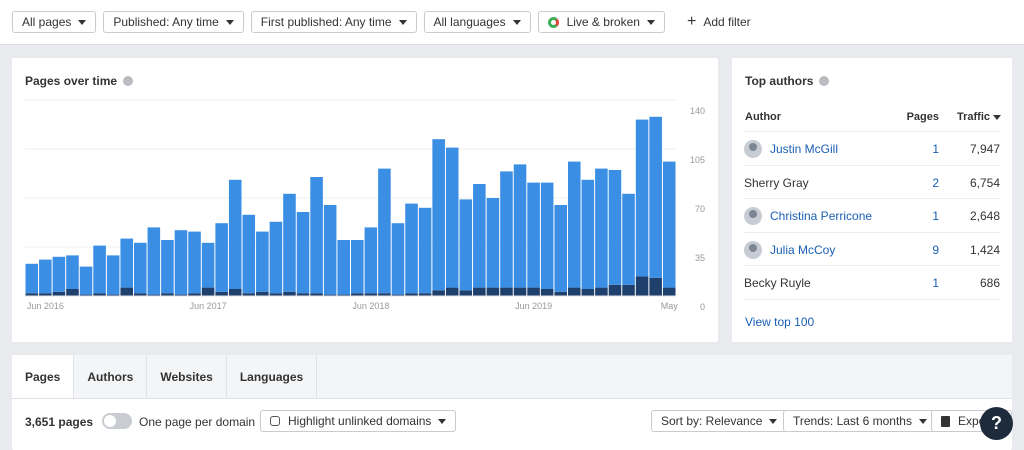  What do you see at coordinates (697, 160) in the screenshot?
I see `y-tick-label: 105` at bounding box center [697, 160].